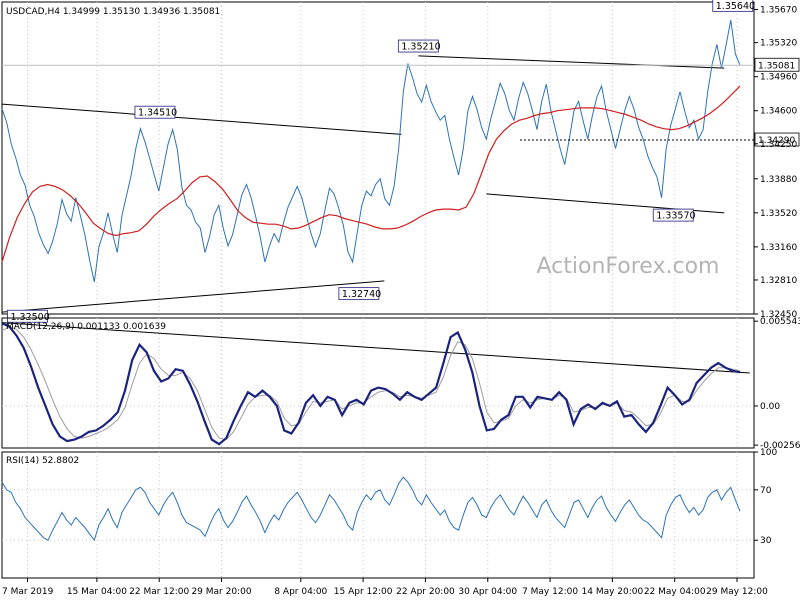 Image resolution: width=800 pixels, height=604 pixels. Describe the element at coordinates (735, 6) in the screenshot. I see `annotation-label: 1.35640` at that location.